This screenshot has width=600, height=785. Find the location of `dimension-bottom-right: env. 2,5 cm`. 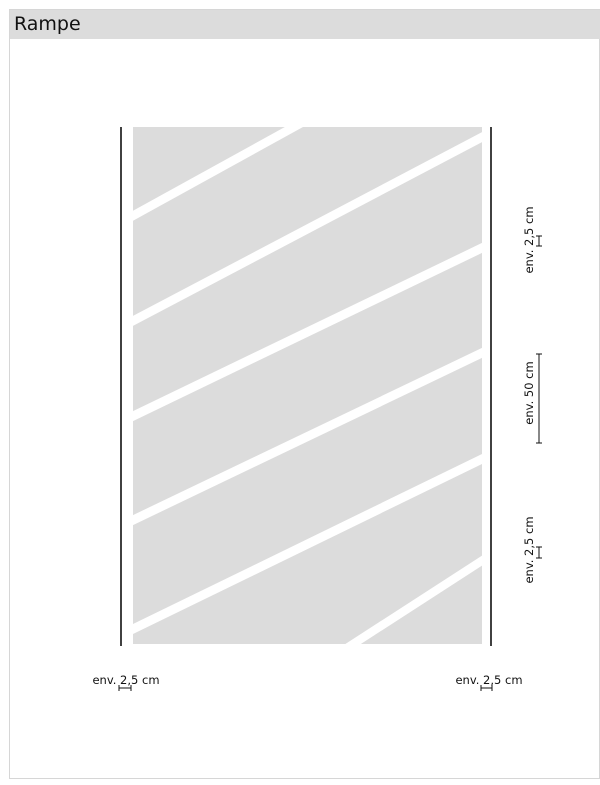

dimension-bottom-right: env. 2,5 cm is located at coordinates (532, 550).